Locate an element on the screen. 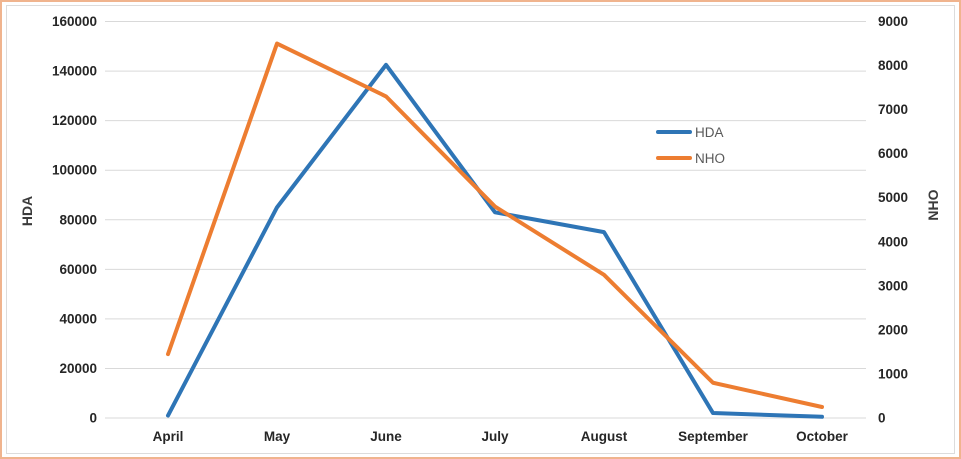 The height and width of the screenshot is (459, 961). y-axis-right-tick-label: 4000 is located at coordinates (893, 241).